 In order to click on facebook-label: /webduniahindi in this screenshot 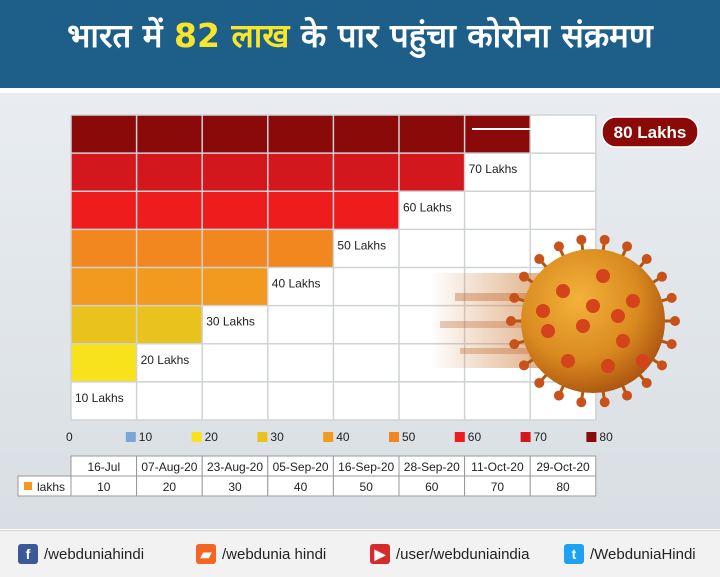, I will do `click(94, 554)`.